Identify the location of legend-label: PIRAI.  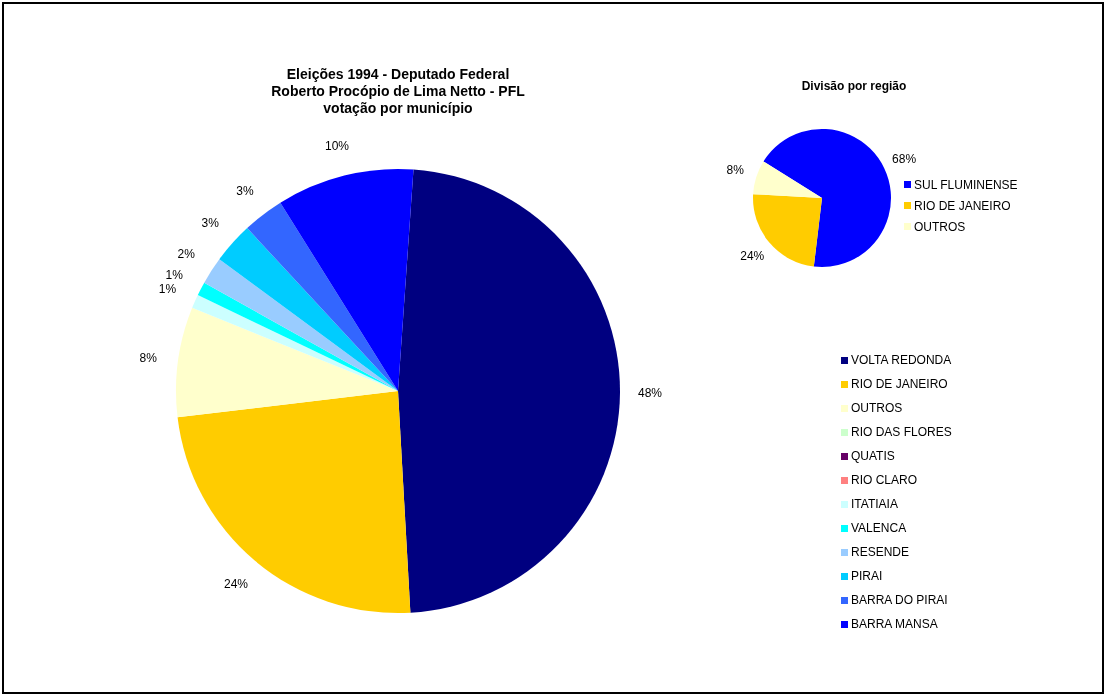
(867, 576).